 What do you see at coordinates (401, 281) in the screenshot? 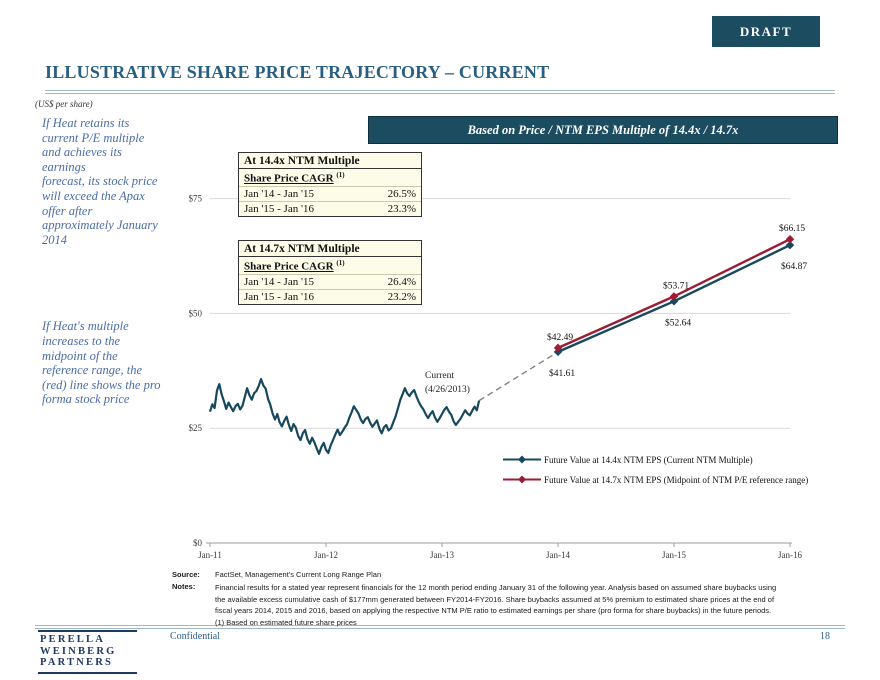
I see `cagr-value: 26.4%` at bounding box center [401, 281].